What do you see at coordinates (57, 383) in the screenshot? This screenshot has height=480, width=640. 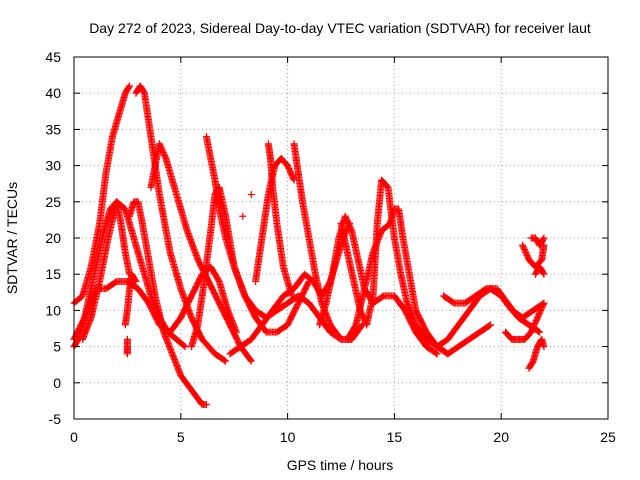 I see `y-tick-label: 0` at bounding box center [57, 383].